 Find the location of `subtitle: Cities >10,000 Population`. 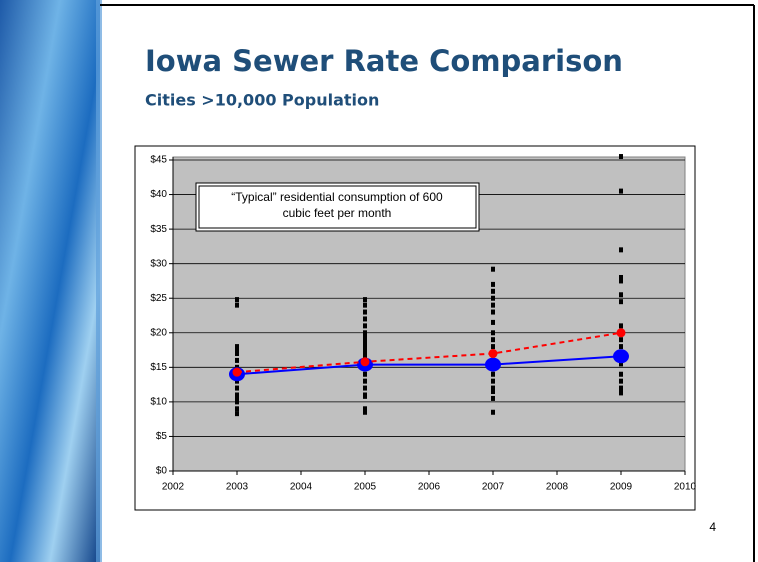

subtitle: Cities >10,000 Population is located at coordinates (262, 100).